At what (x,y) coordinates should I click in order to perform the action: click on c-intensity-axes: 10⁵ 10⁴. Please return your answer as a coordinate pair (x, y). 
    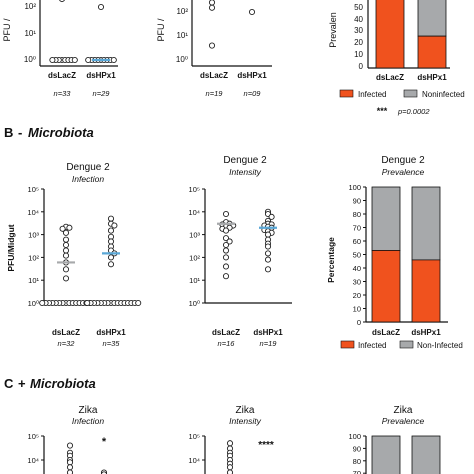
    Looking at the image, I should click on (197, 453).